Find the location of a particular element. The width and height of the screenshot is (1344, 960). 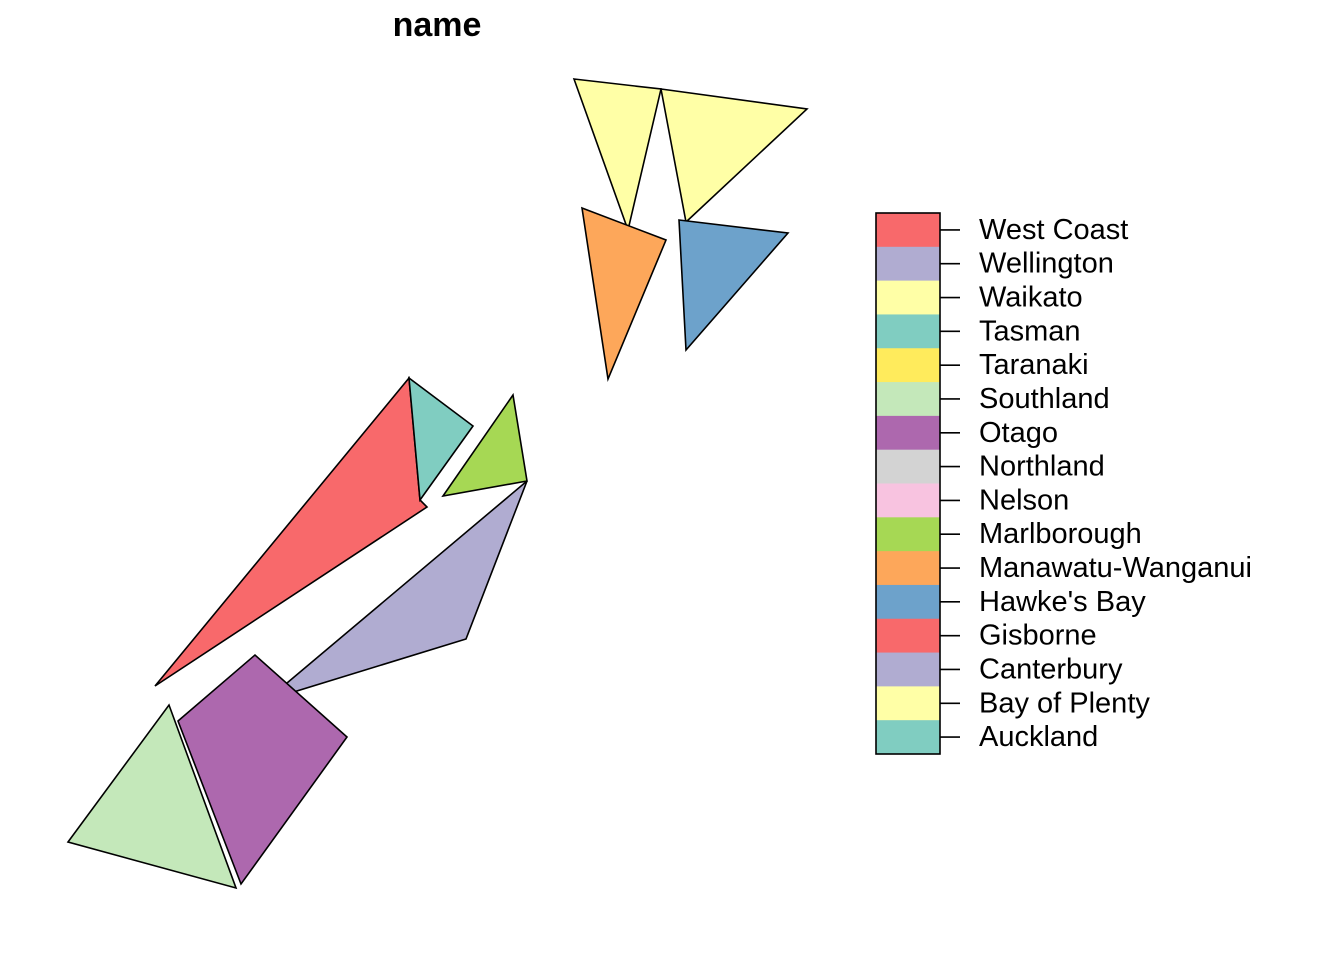

region-manawatu-wanganui is located at coordinates (624, 294).